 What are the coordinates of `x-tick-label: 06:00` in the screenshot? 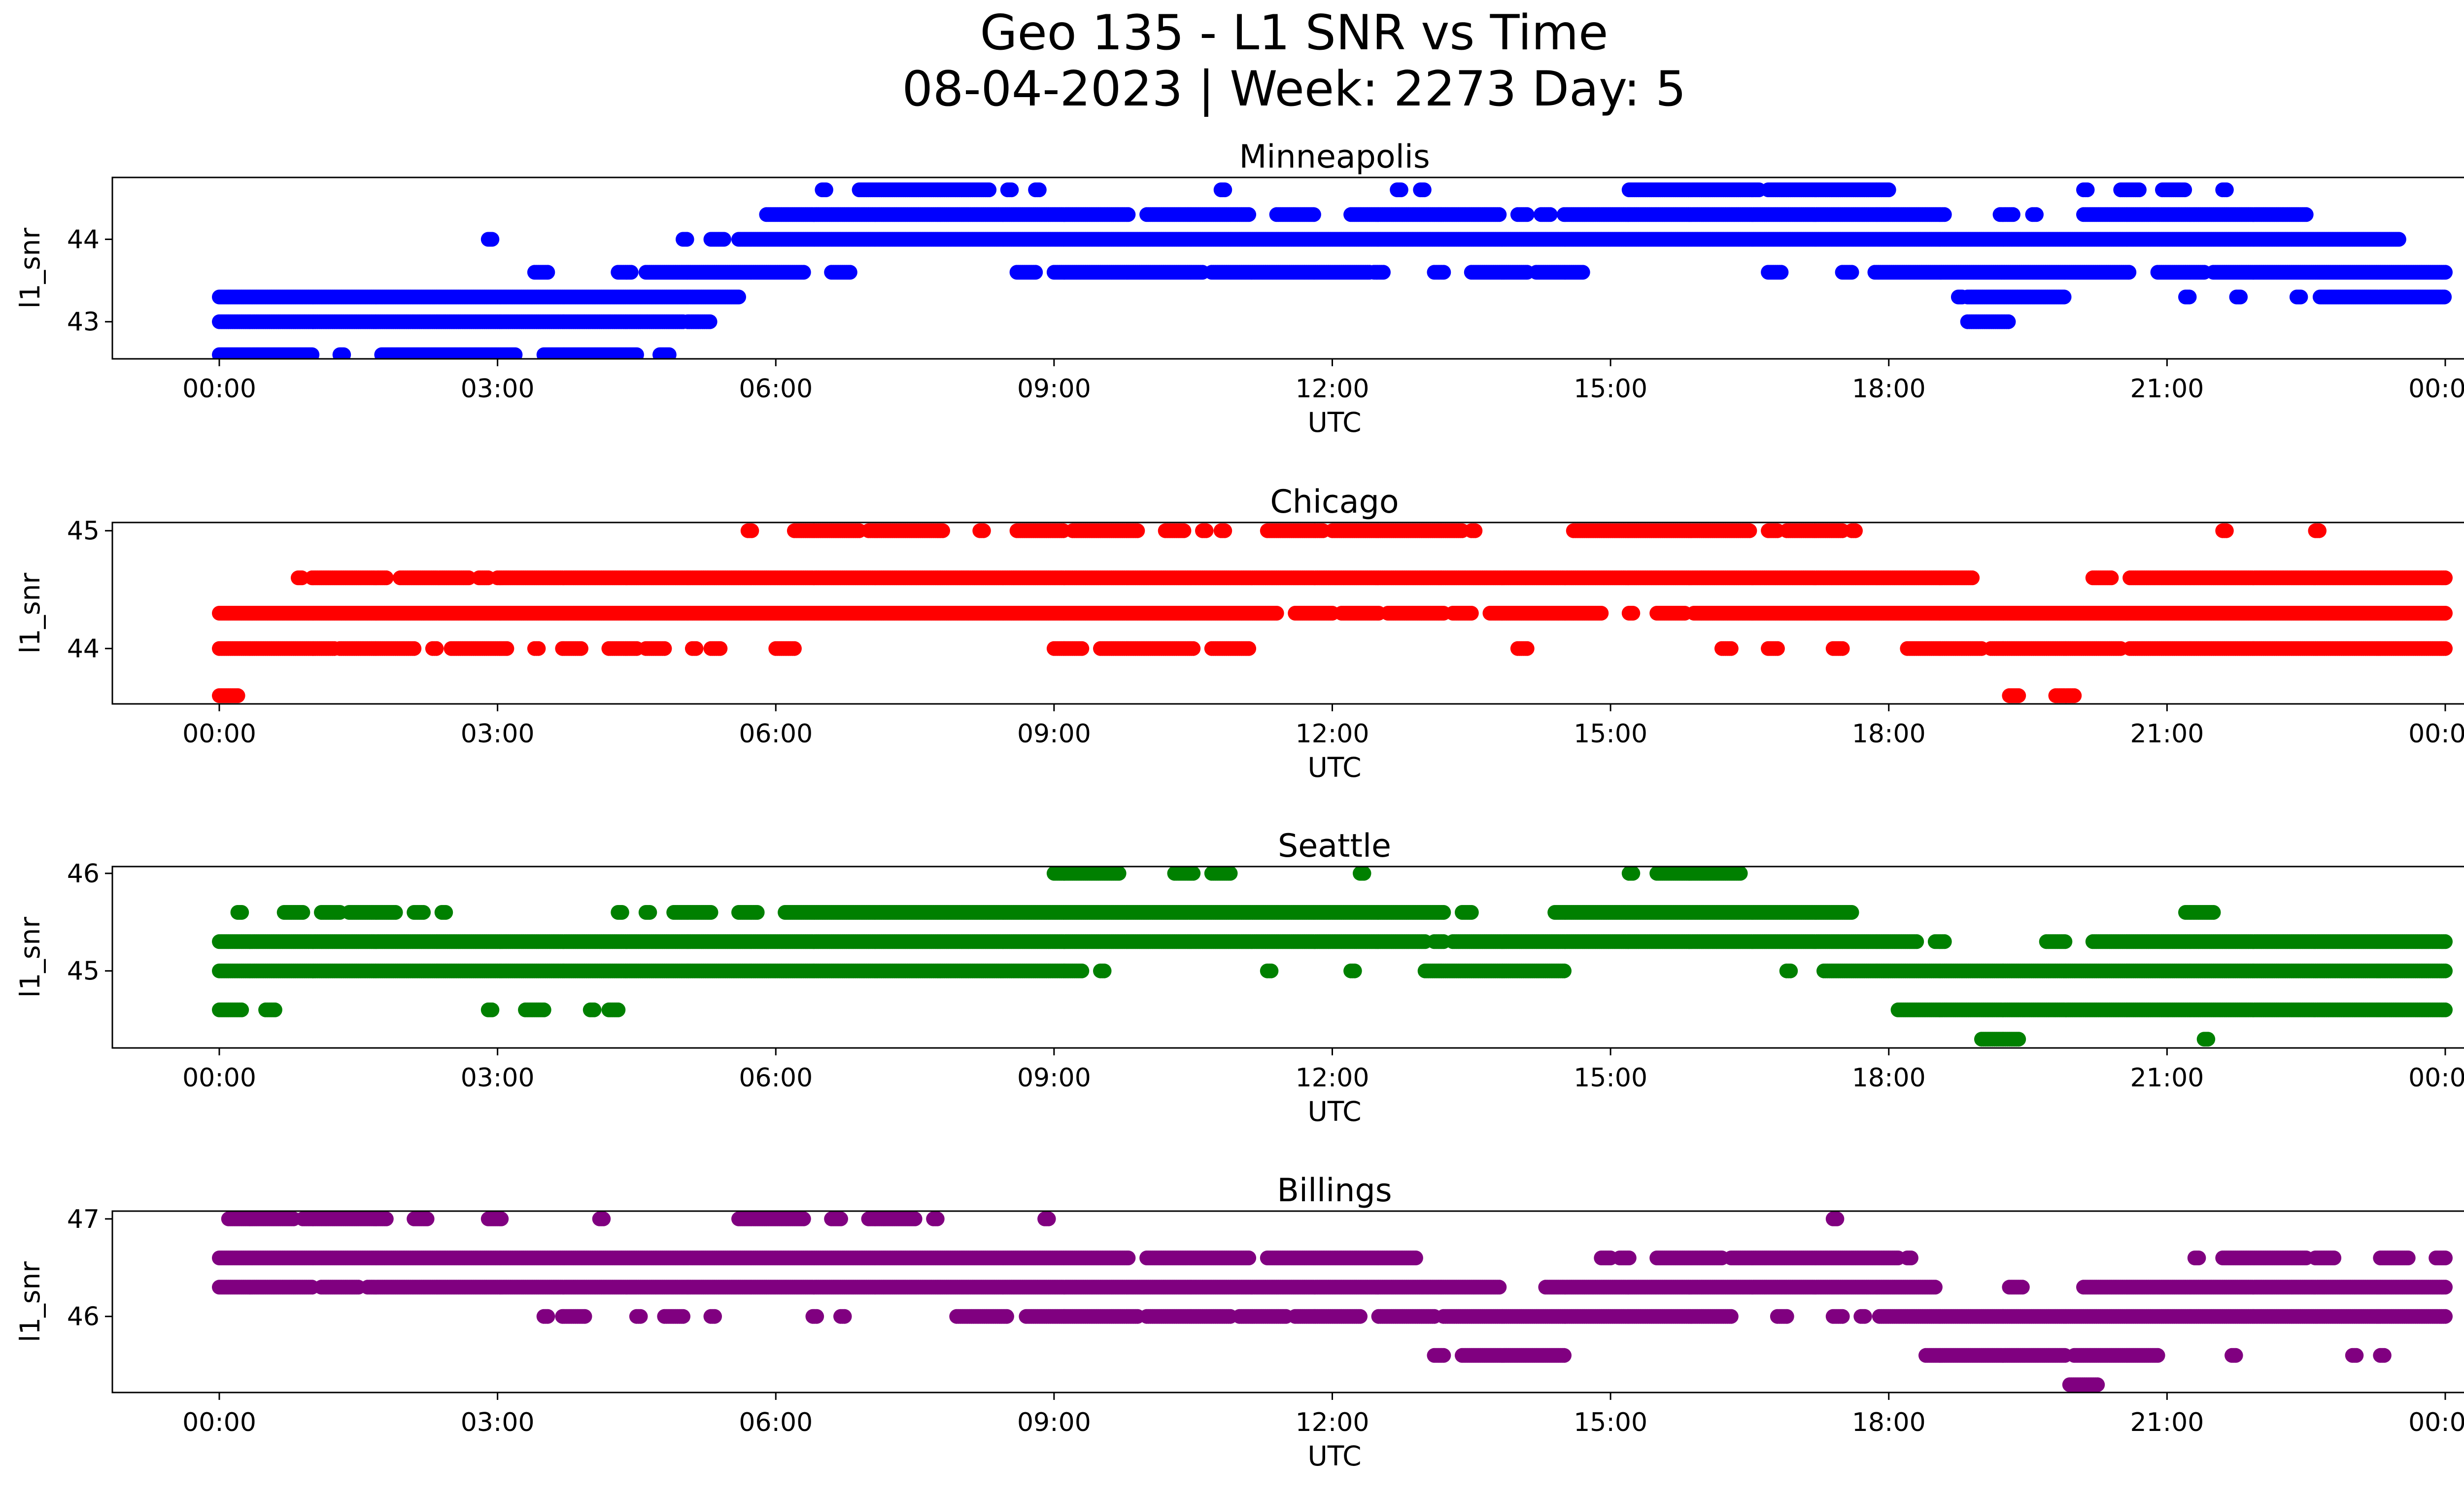 It's located at (776, 389).